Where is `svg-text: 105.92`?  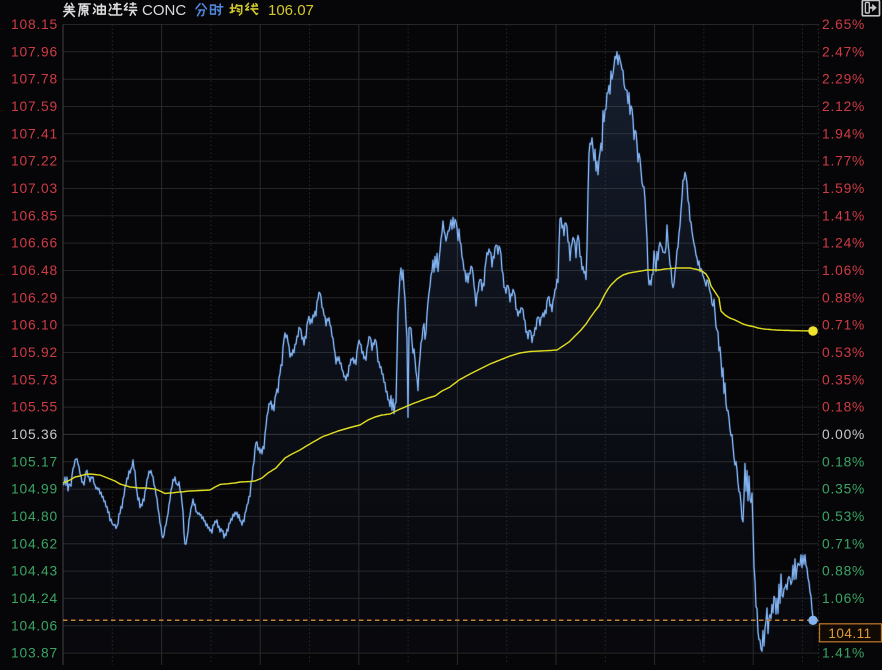
svg-text: 105.92 is located at coordinates (34, 352).